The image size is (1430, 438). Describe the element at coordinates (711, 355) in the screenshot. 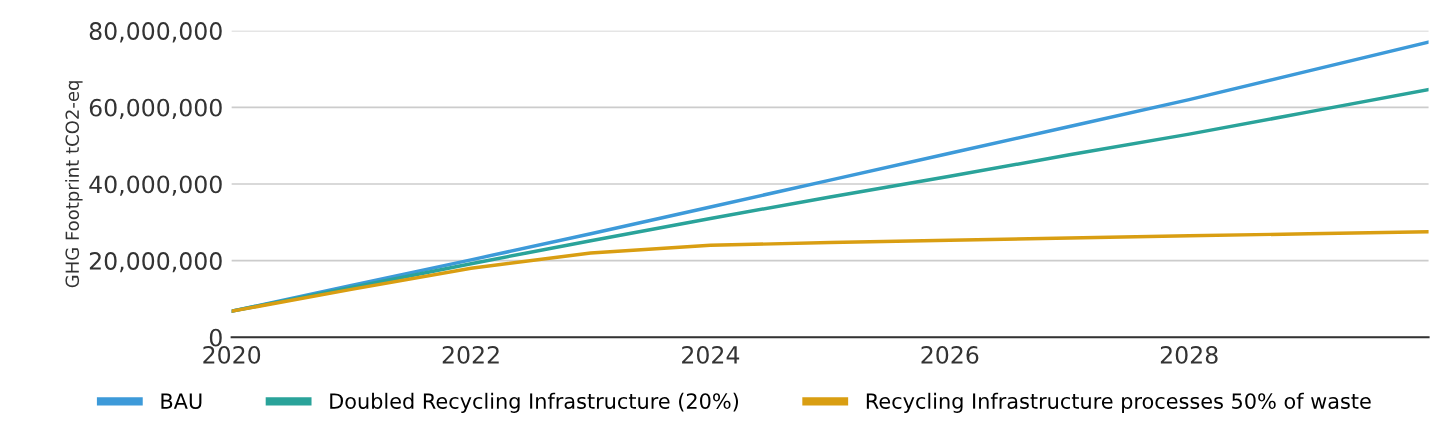

I see `x-tick-label: 2024` at that location.